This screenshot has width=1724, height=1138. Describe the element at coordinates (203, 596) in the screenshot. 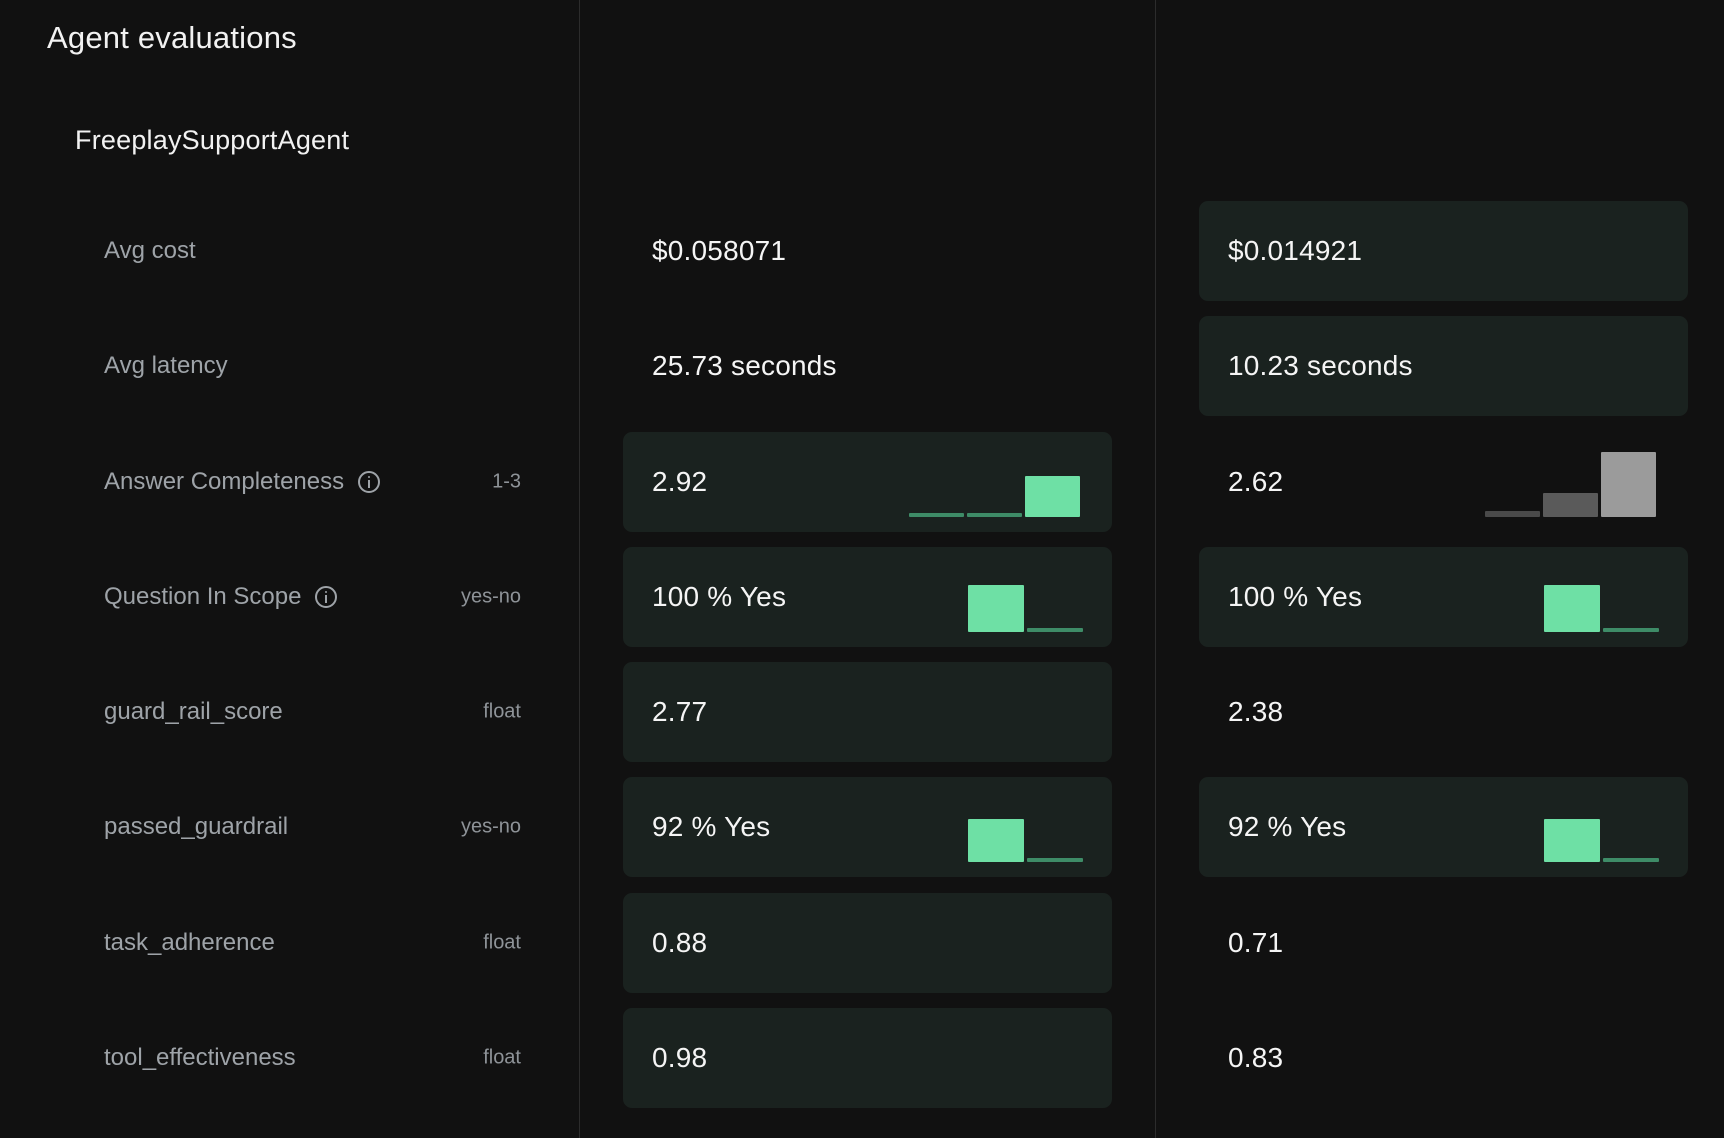

I see `metric-label-text: Question In Scope` at that location.